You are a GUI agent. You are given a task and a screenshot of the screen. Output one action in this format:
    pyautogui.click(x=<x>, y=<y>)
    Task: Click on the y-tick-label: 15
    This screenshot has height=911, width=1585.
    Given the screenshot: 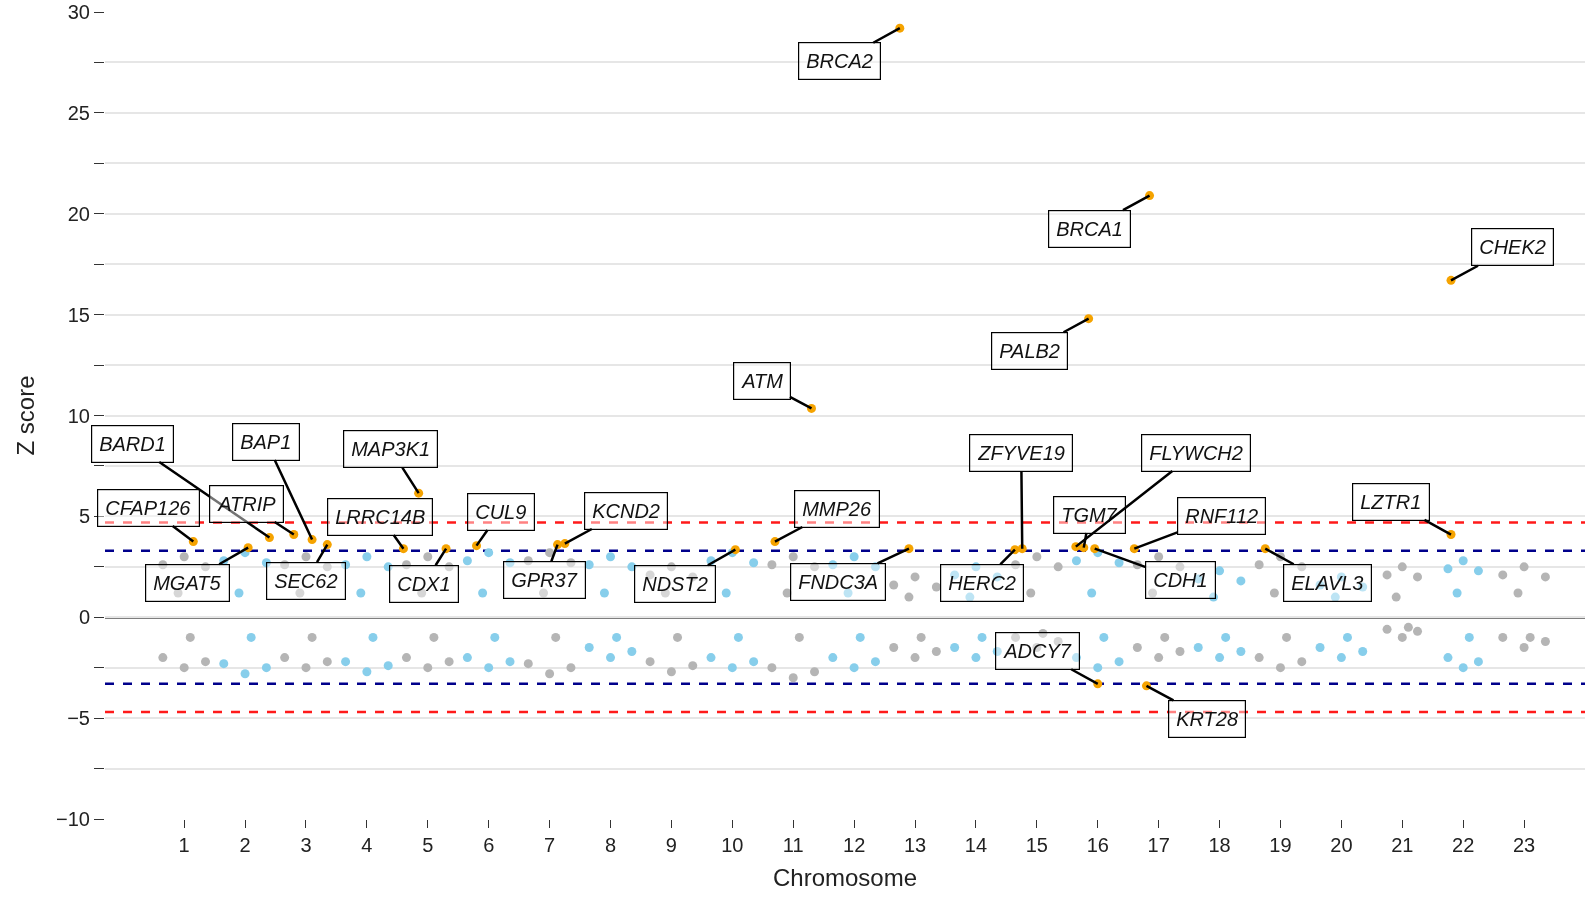 What is the action you would take?
    pyautogui.click(x=78, y=314)
    